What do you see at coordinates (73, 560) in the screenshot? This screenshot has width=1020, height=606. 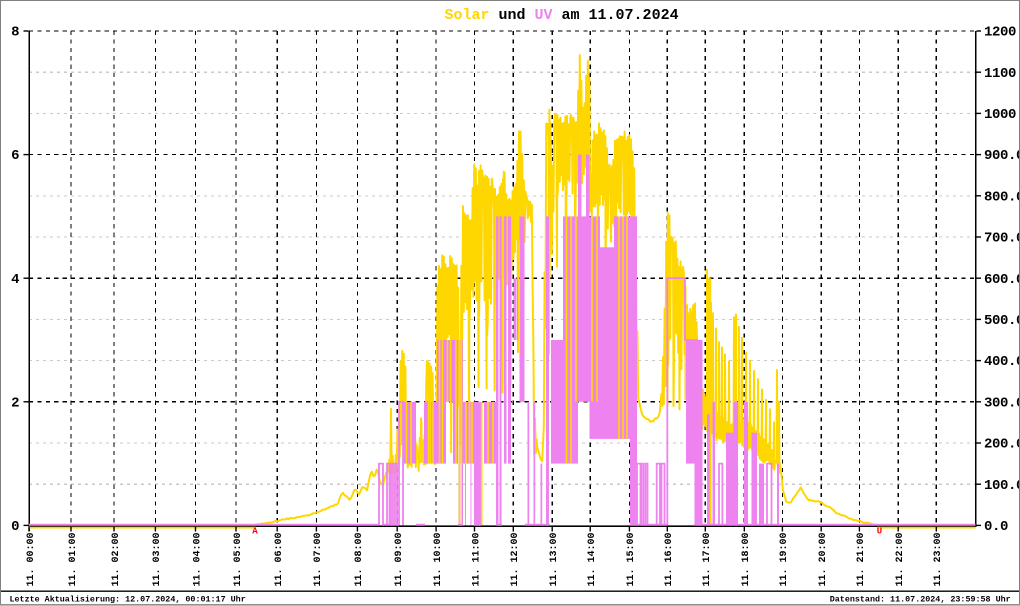 I see `svg-text: 11. 01:00` at bounding box center [73, 560].